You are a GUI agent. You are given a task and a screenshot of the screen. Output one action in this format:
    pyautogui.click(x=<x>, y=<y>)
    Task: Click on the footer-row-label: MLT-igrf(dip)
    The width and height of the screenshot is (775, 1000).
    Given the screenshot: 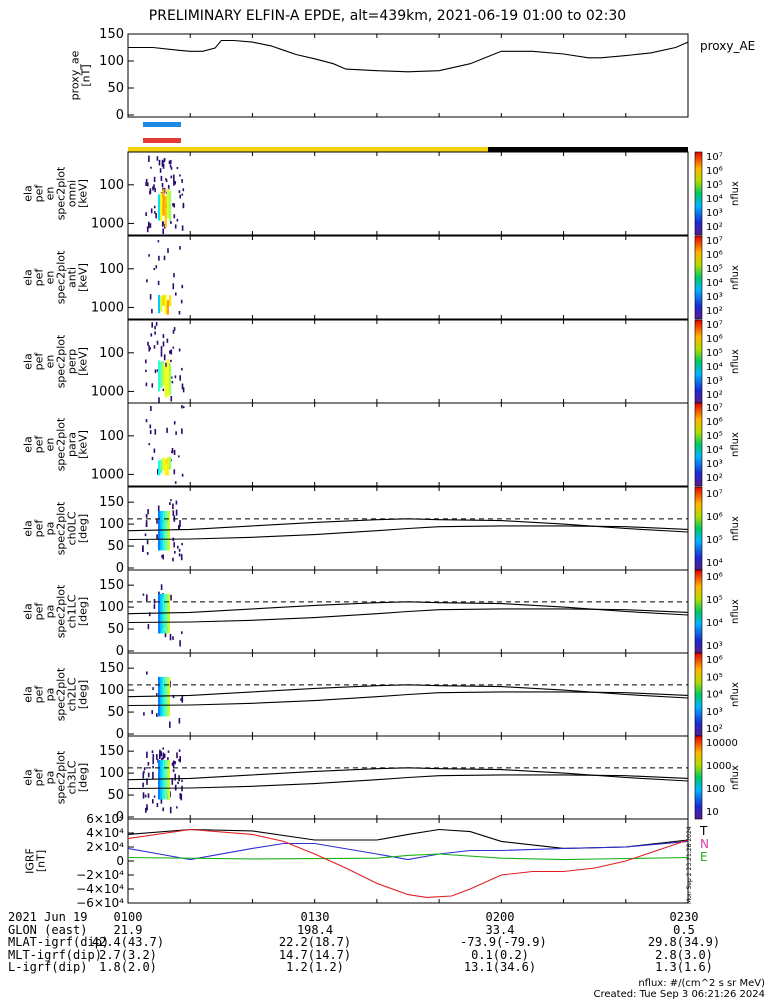 What is the action you would take?
    pyautogui.click(x=55, y=954)
    